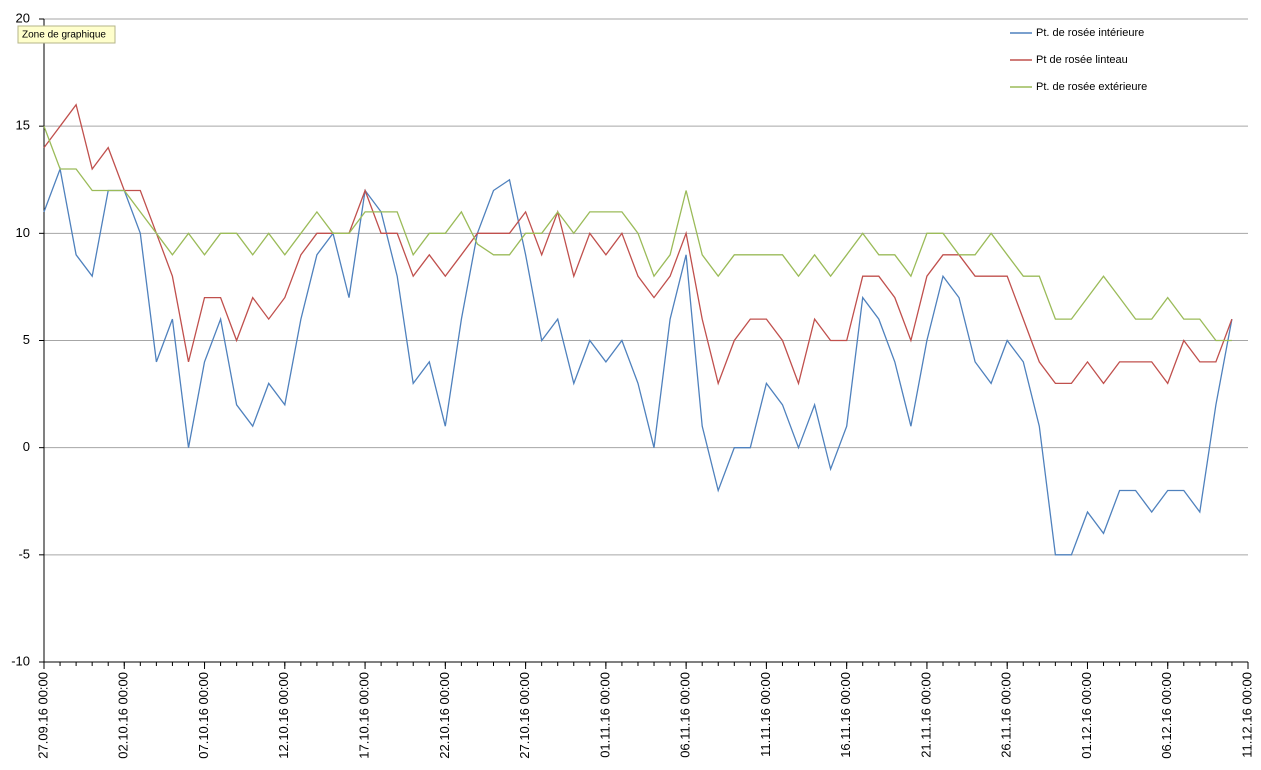 The image size is (1261, 770). I want to click on x-tick-label: 06.11.16 00:00, so click(685, 715).